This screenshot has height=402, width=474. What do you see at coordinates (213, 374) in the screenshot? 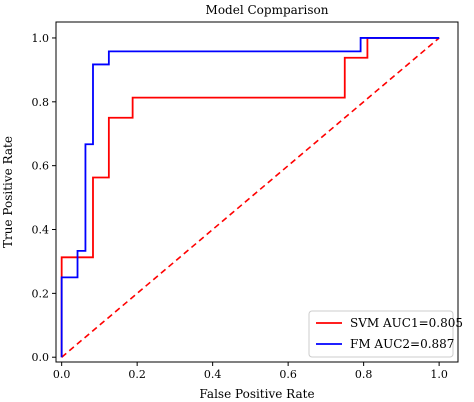
I see `x-tick-label: 0.4` at bounding box center [213, 374].